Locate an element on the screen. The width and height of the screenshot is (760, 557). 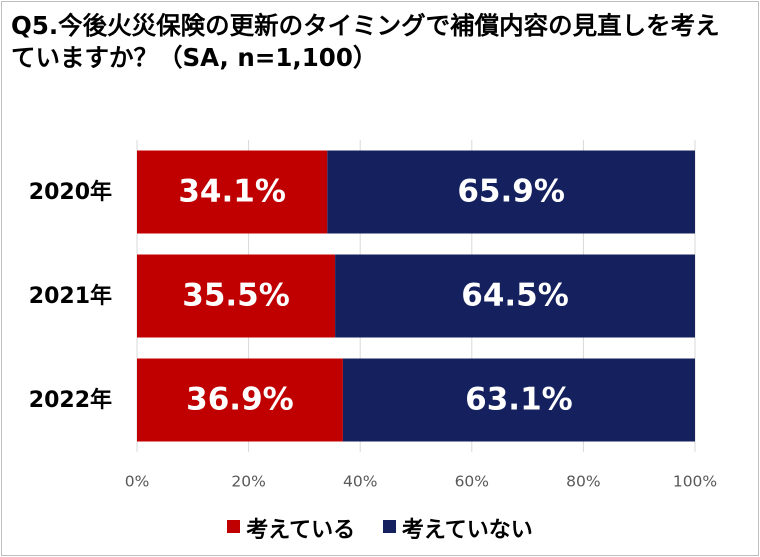
legend-item-not-thinking: 考えていない is located at coordinates (457, 528).